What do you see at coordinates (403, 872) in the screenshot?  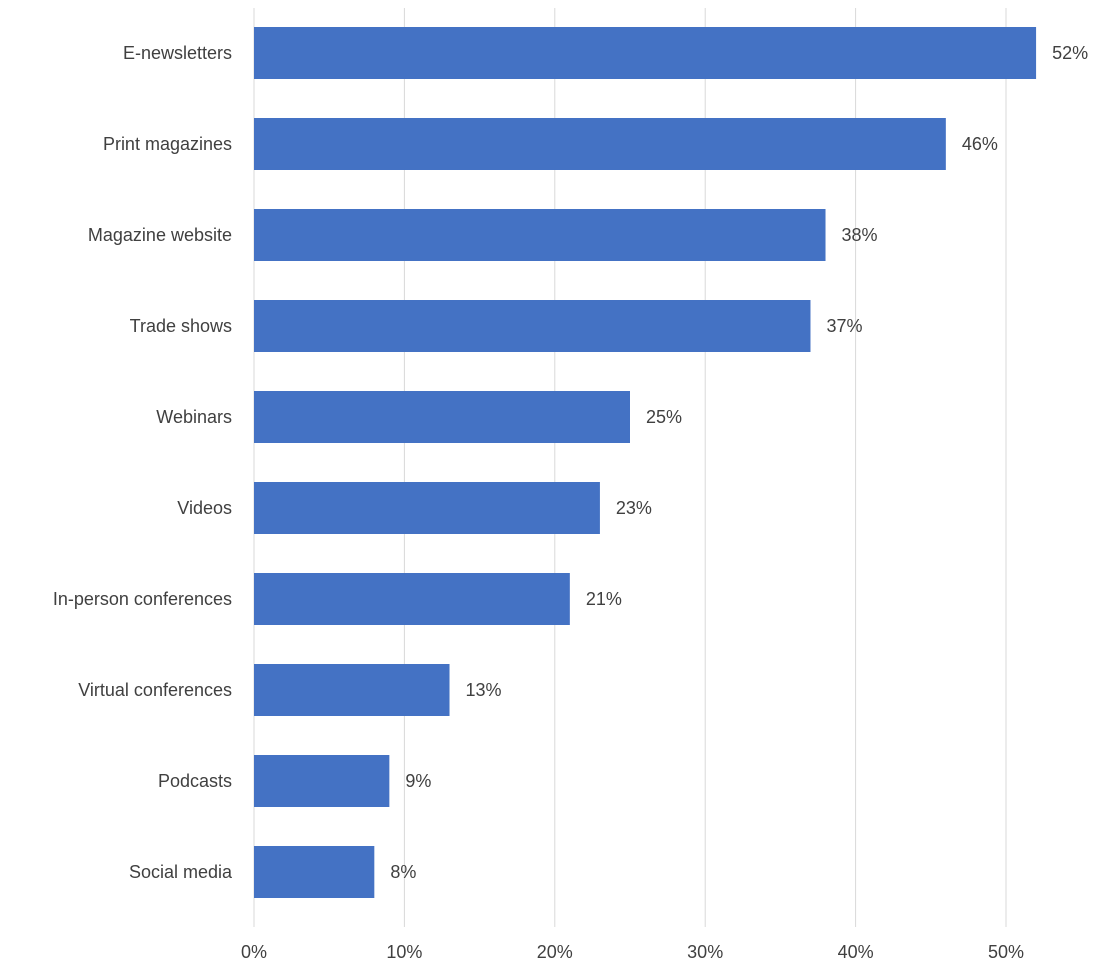 I see `value-label: 8%` at bounding box center [403, 872].